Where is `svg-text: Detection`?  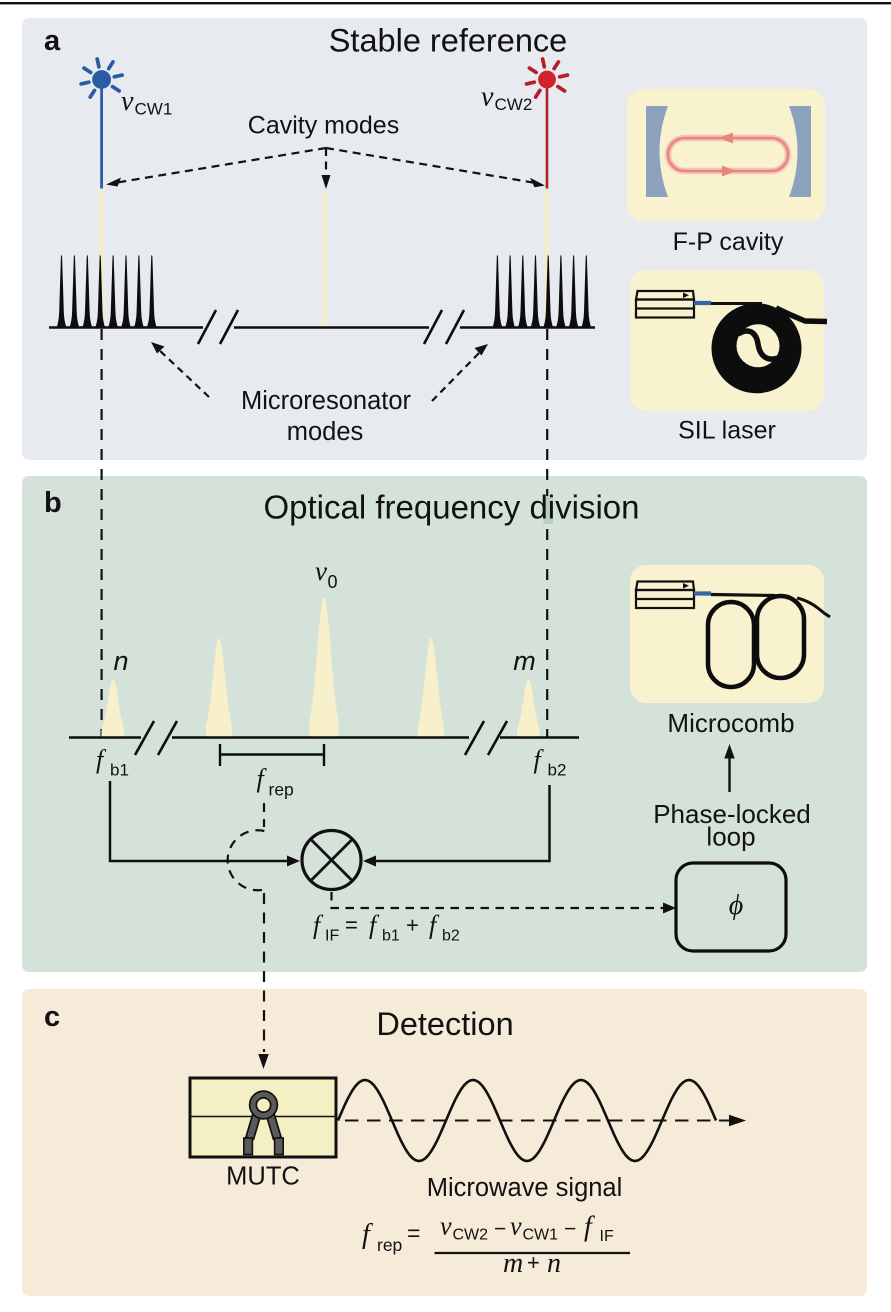
svg-text: Detection is located at coordinates (444, 1024).